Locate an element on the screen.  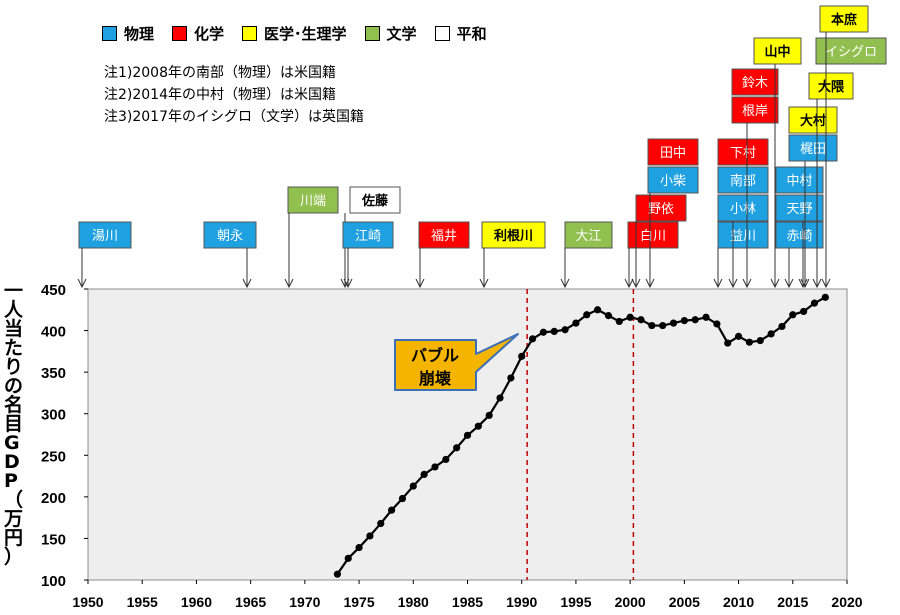
laureate-本庶: 本庶 is located at coordinates (844, 147).